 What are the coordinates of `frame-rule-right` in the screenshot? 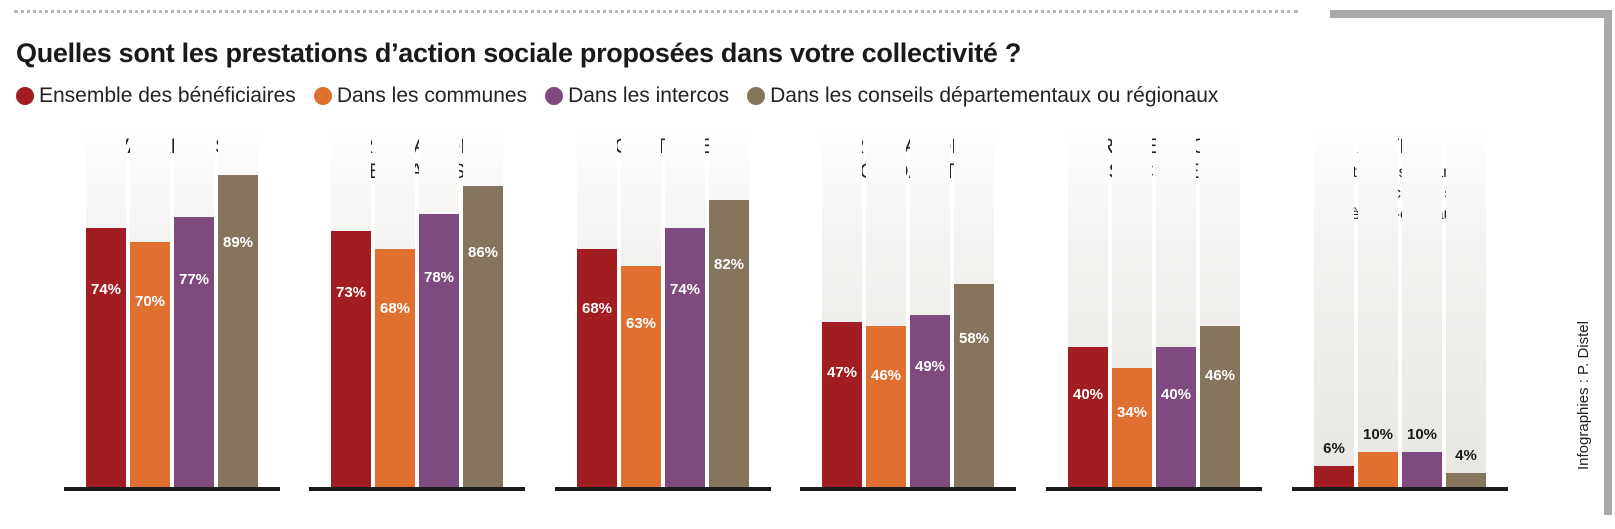 It's located at (1608, 262).